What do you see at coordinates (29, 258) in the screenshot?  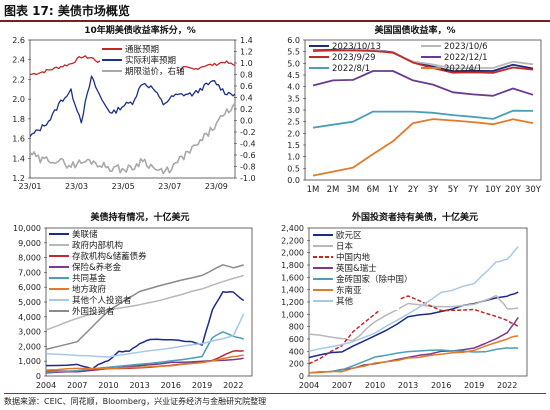 I see `y-axis-tick-label: 8,000` at bounding box center [29, 258].